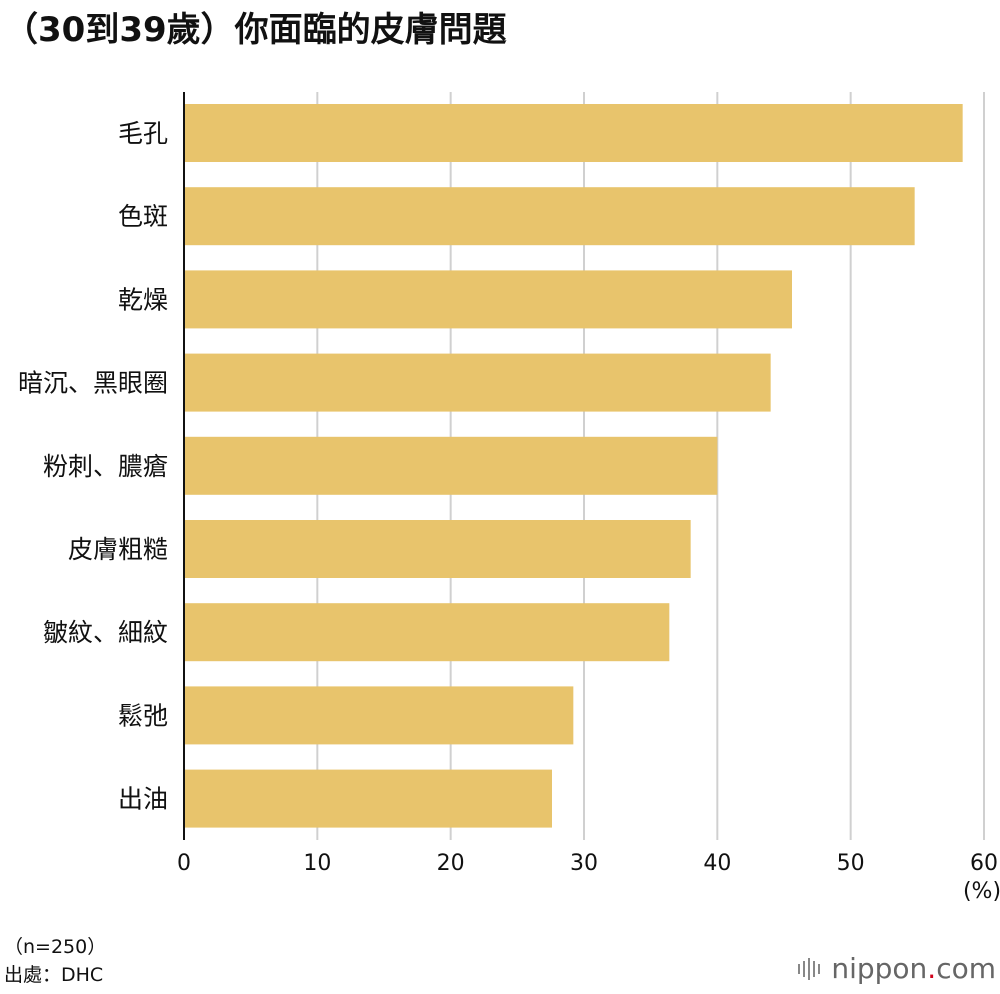  I want to click on category-label: 毛孔, so click(143, 133).